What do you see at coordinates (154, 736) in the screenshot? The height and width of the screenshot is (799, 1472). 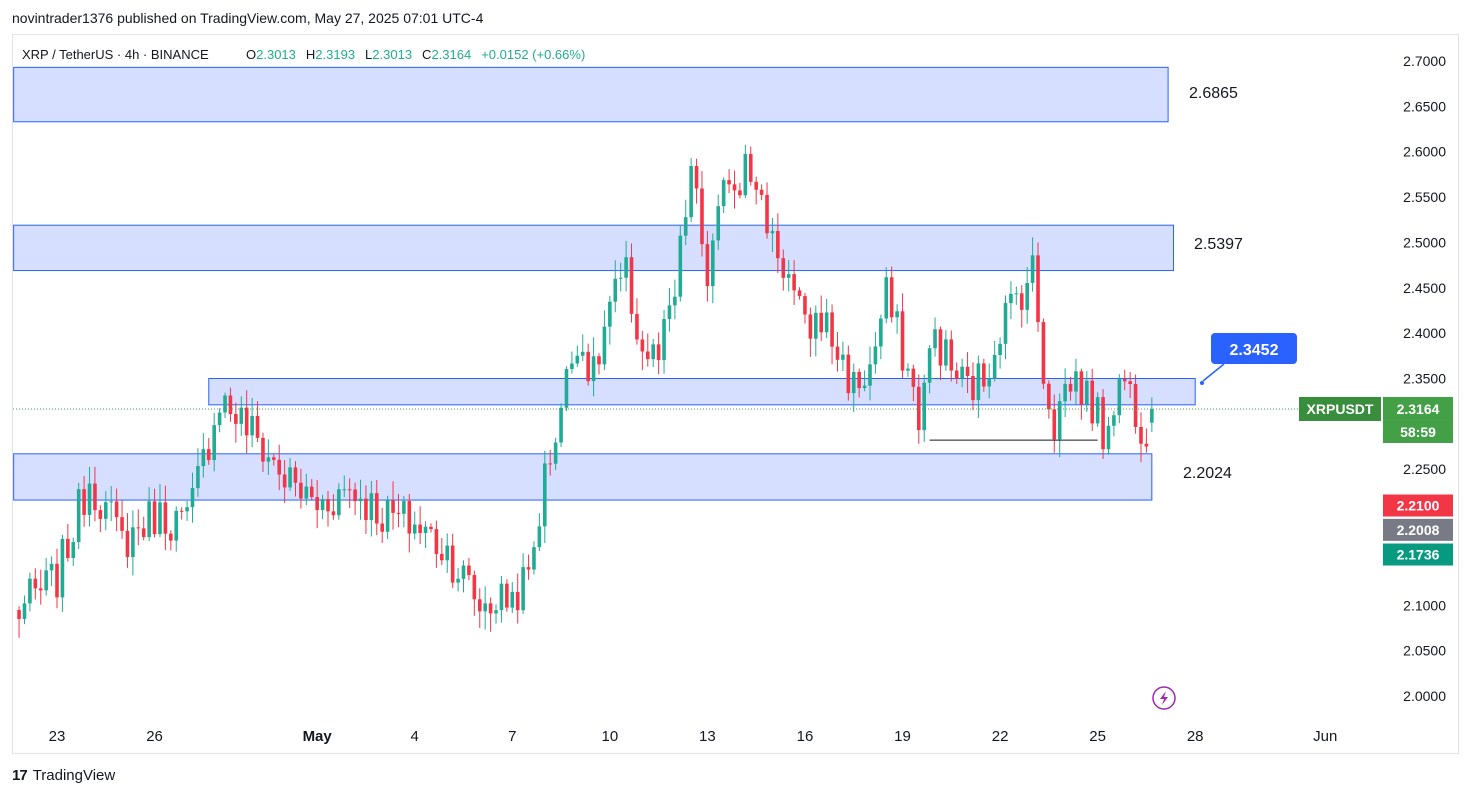 I see `x-tick-label: 26` at bounding box center [154, 736].